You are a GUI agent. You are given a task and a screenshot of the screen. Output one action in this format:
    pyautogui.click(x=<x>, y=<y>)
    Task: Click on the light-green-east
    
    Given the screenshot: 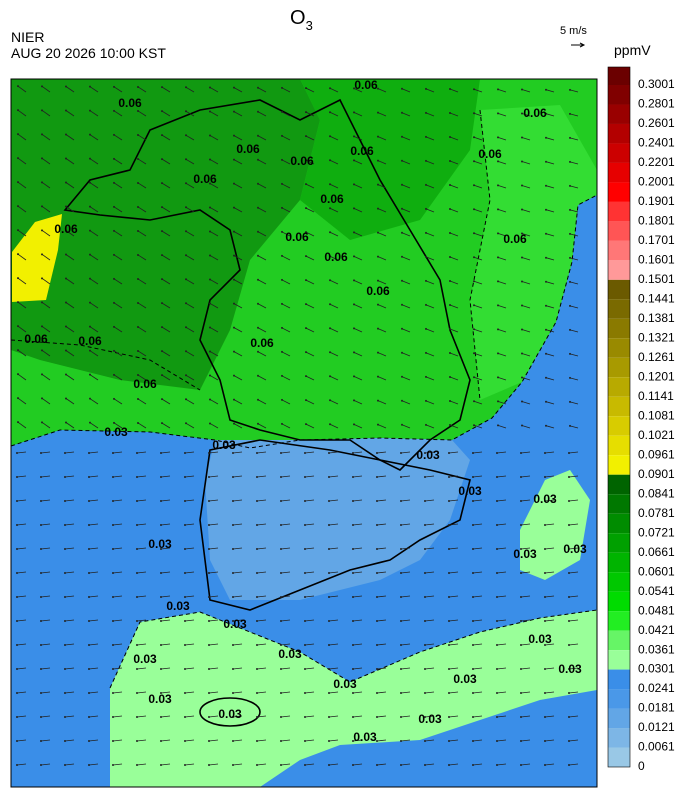 What is the action you would take?
    pyautogui.click(x=555, y=525)
    